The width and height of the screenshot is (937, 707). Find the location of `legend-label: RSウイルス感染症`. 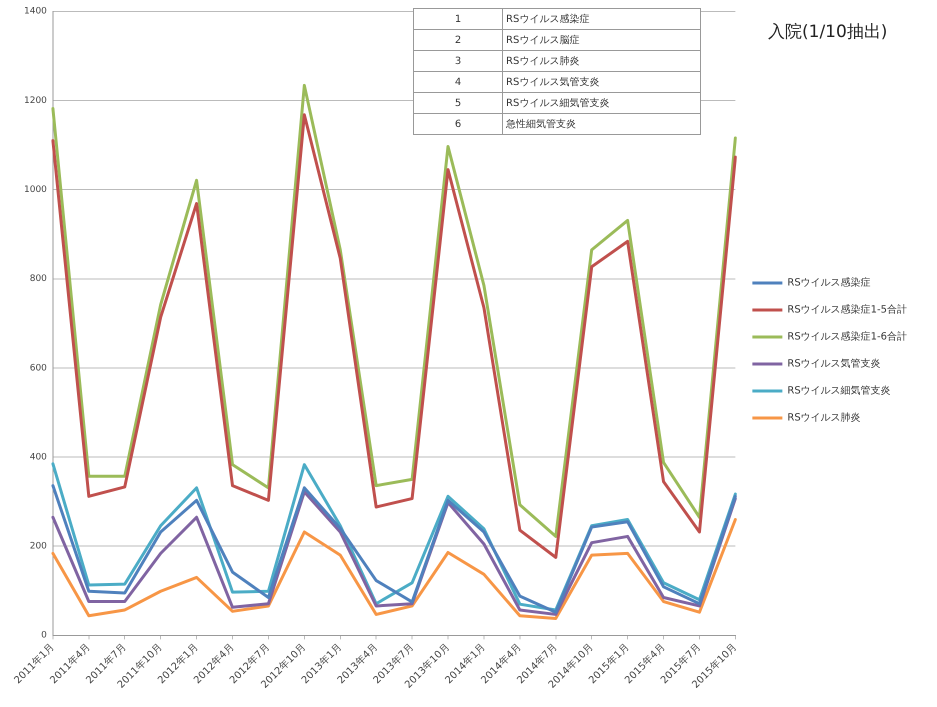

legend-label: RSウイルス感染症 is located at coordinates (829, 282).